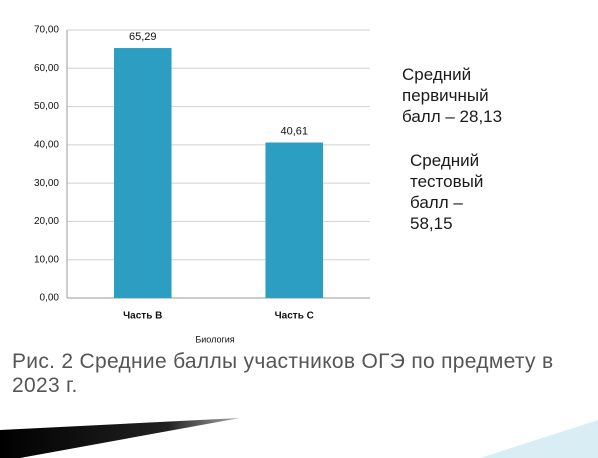 The width and height of the screenshot is (598, 458). Describe the element at coordinates (539, 439) in the screenshot. I see `decoration-corner` at that location.